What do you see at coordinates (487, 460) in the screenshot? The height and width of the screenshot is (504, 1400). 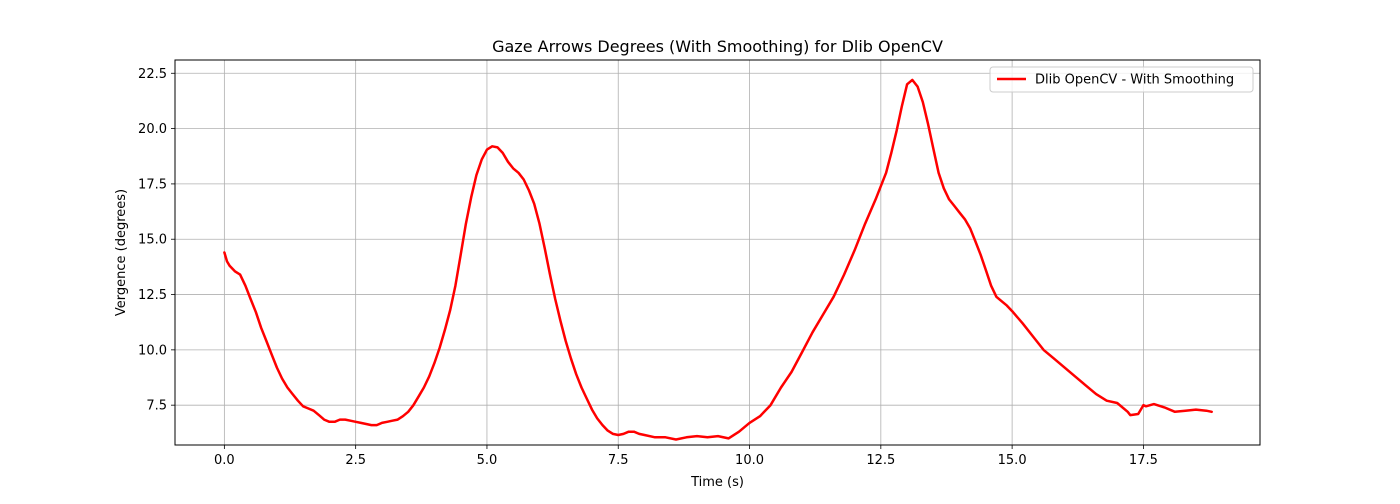 I see `x-tick-label: 5.0` at bounding box center [487, 460].